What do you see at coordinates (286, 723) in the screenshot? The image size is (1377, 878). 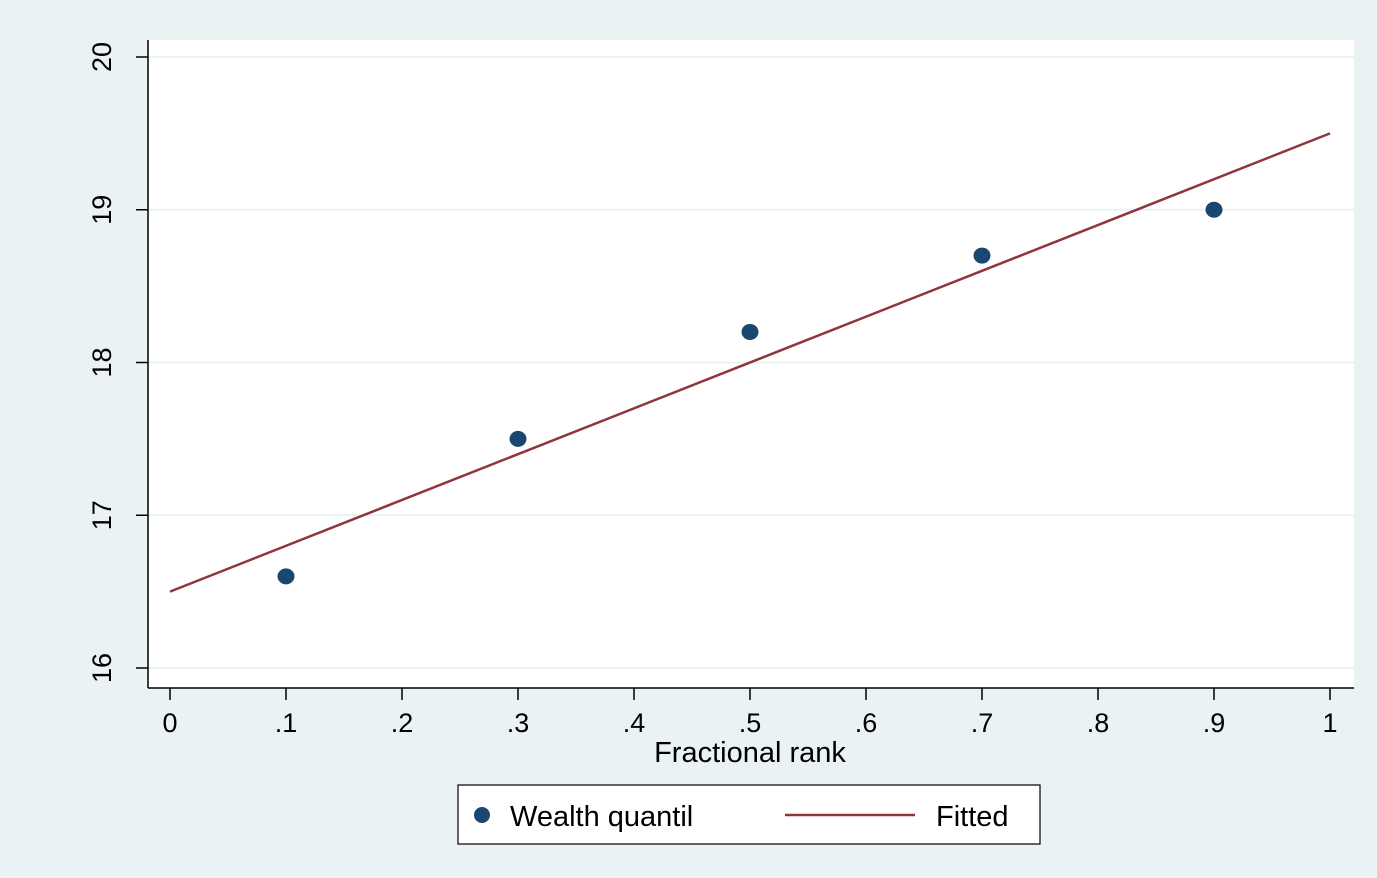 I see `x-tick-label: .1` at bounding box center [286, 723].